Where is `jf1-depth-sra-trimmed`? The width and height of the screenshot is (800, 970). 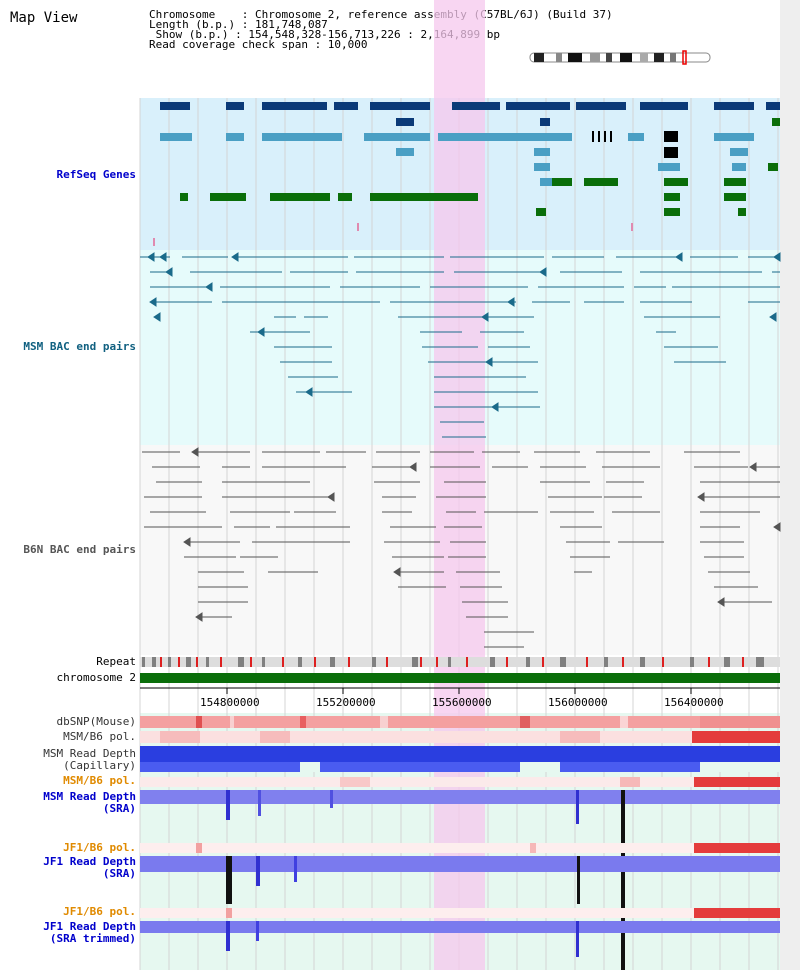 jf1-depth-sra-trimmed is located at coordinates (460, 939).